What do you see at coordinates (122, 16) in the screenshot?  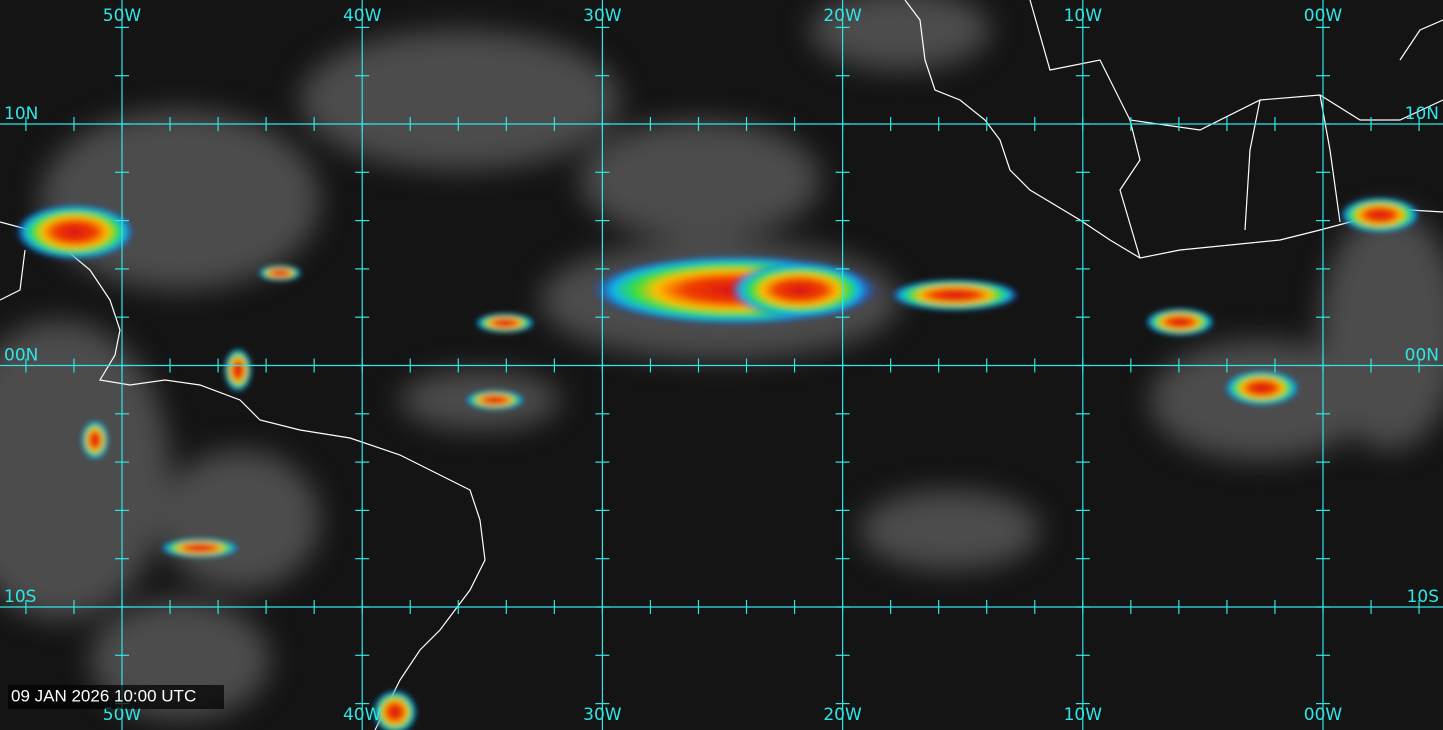 I see `lon-label-top: 50W` at bounding box center [122, 16].